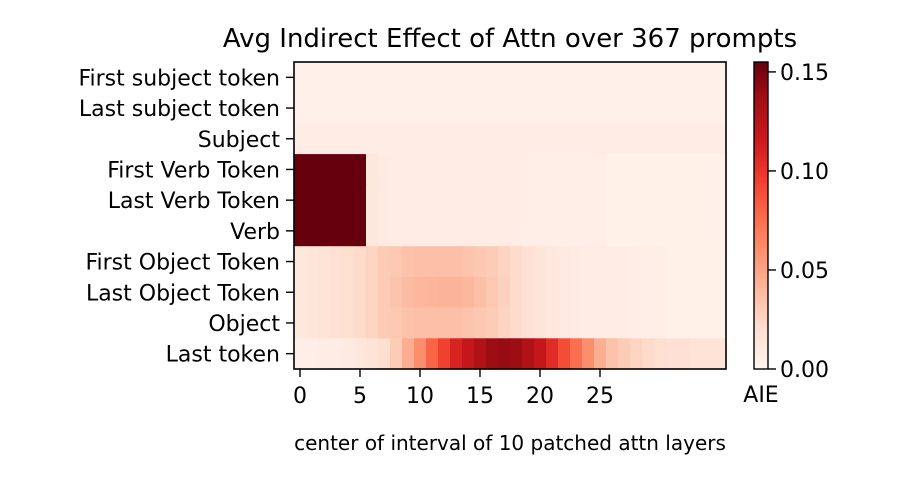  What do you see at coordinates (182, 263) in the screenshot?
I see `row-label: First Object Token` at bounding box center [182, 263].